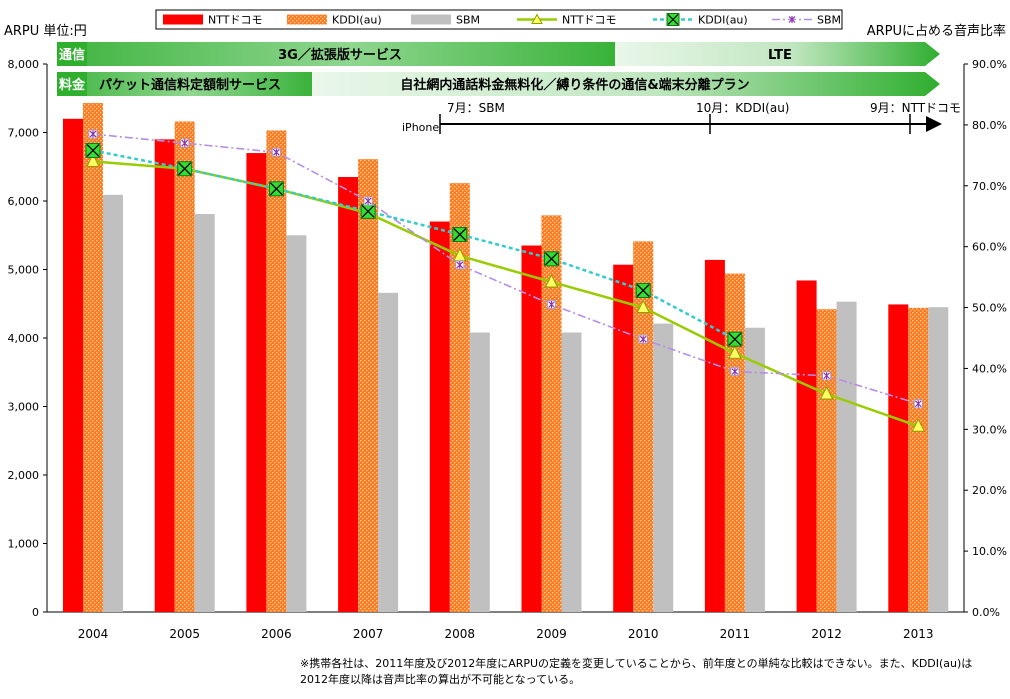 This screenshot has height=699, width=1010. I want to click on x-tick-label: 2005, so click(184, 634).